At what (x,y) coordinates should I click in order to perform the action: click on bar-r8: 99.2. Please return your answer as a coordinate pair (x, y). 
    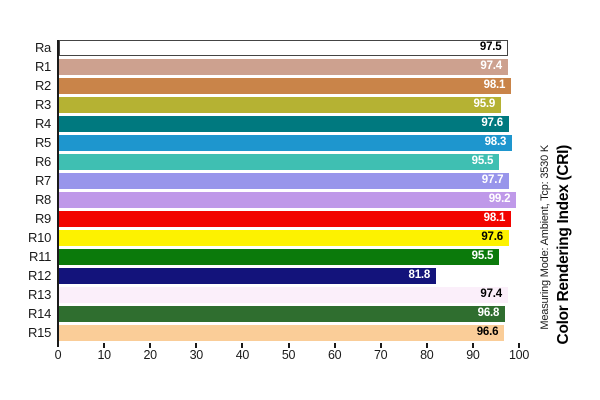
    Looking at the image, I should click on (288, 200).